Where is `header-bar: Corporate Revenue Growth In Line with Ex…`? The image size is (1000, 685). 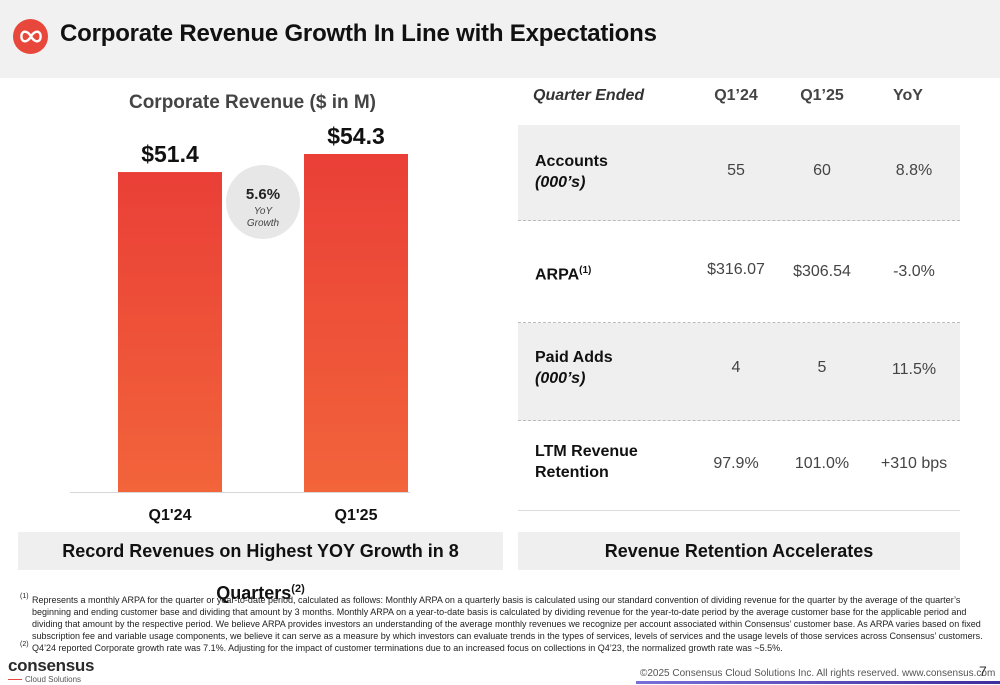 header-bar: Corporate Revenue Growth In Line with Ex… is located at coordinates (500, 39).